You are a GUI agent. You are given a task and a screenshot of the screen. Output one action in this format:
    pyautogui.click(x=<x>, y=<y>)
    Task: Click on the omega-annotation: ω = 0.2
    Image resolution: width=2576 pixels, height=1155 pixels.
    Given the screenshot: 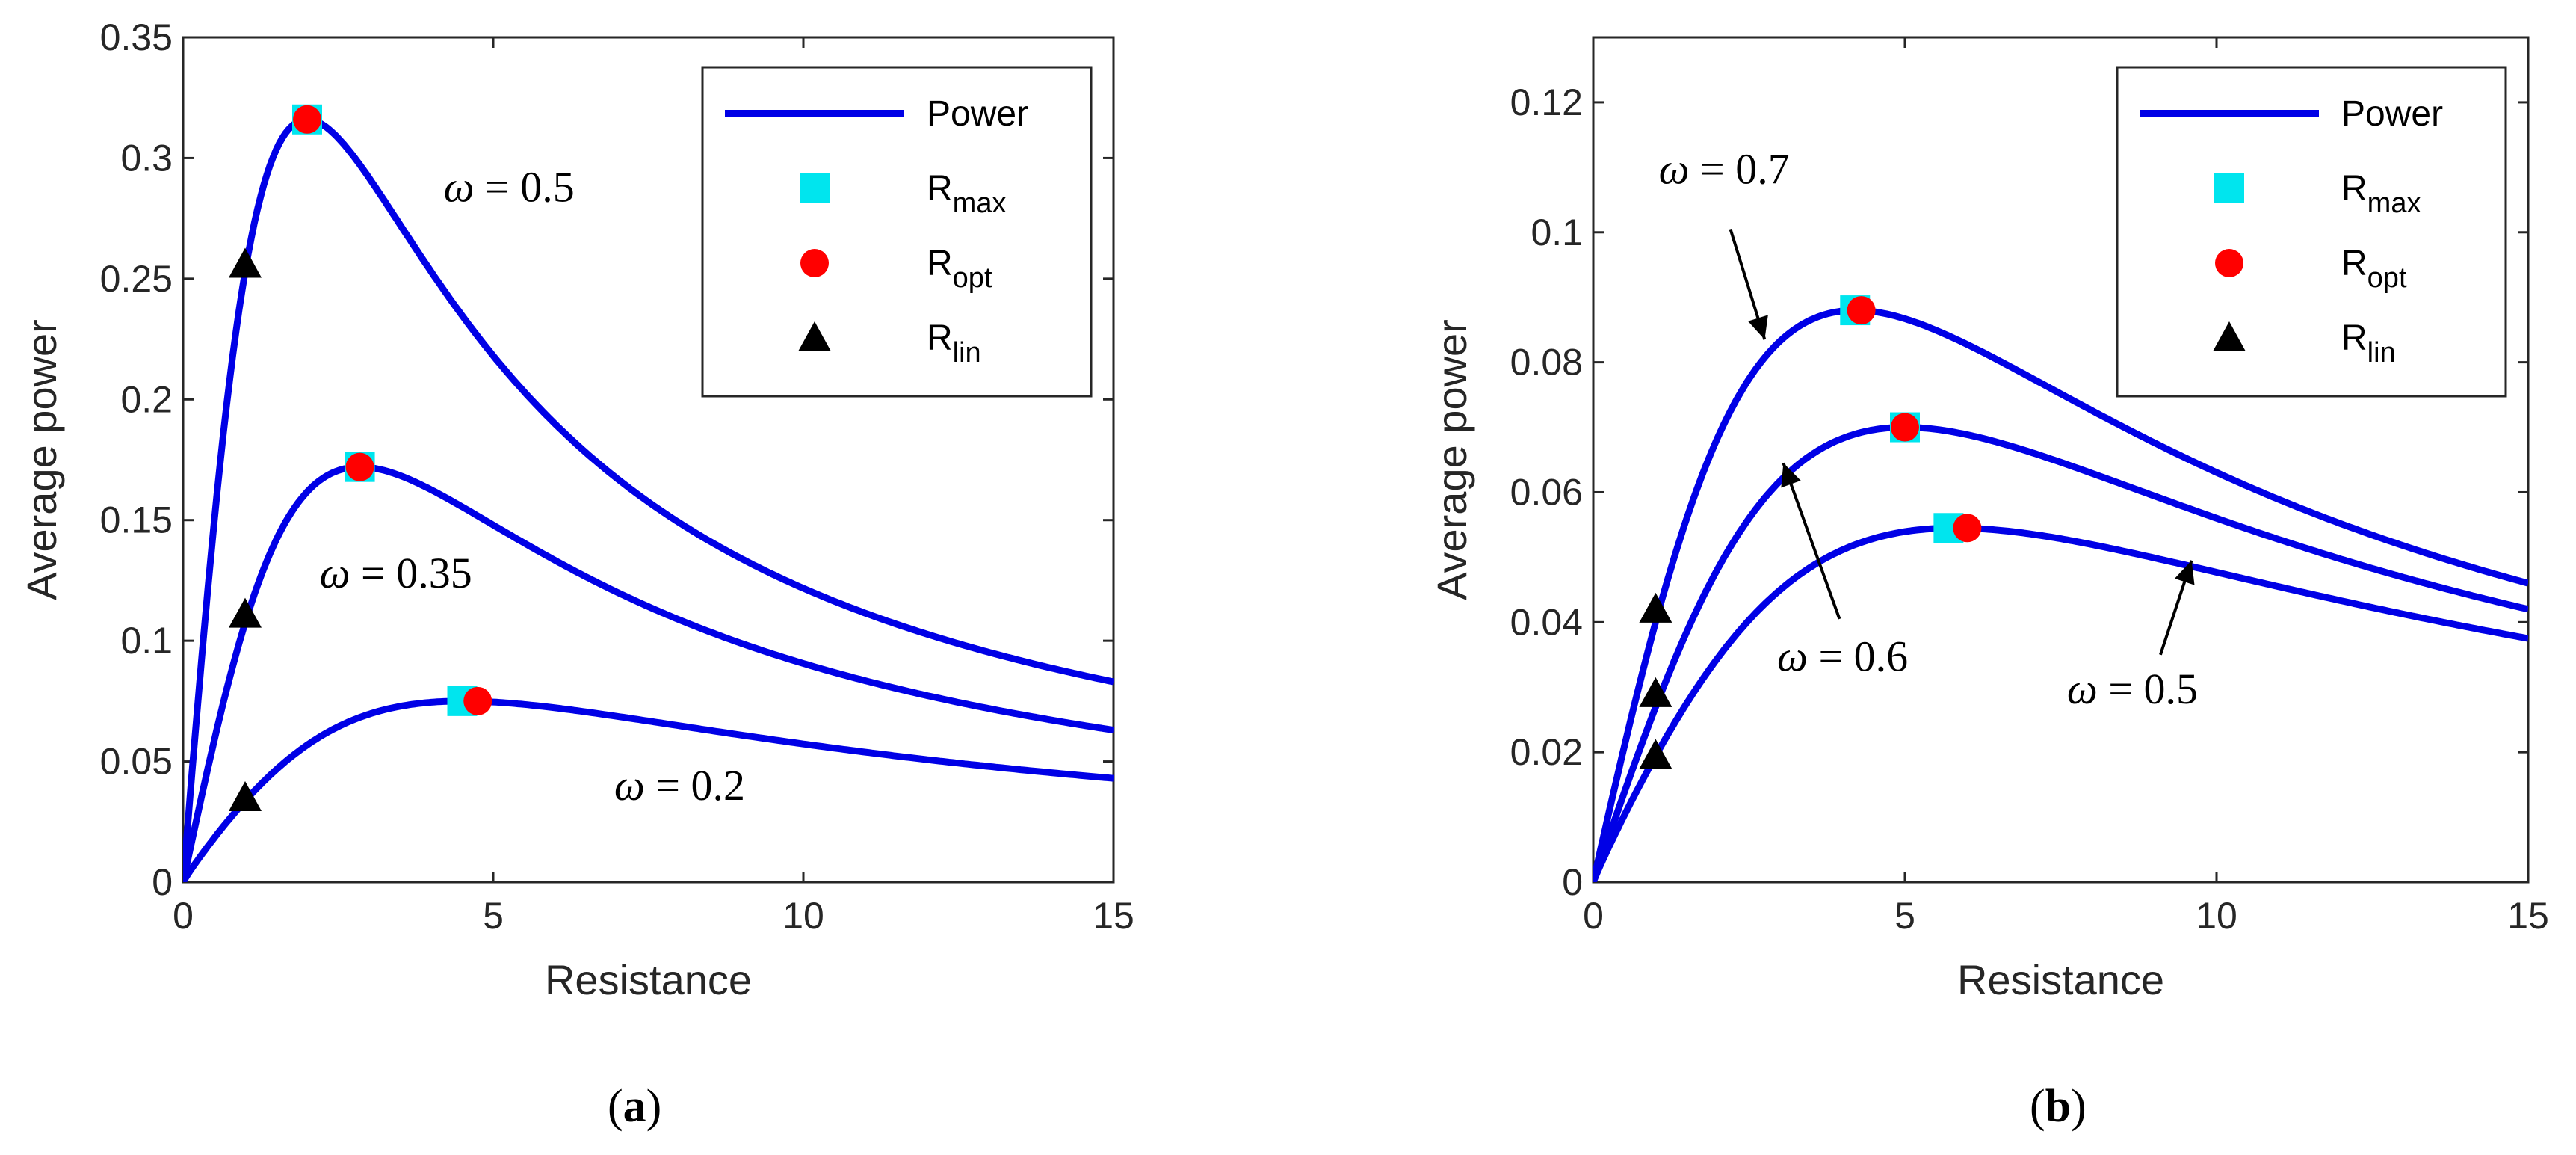 What is the action you would take?
    pyautogui.click(x=680, y=785)
    